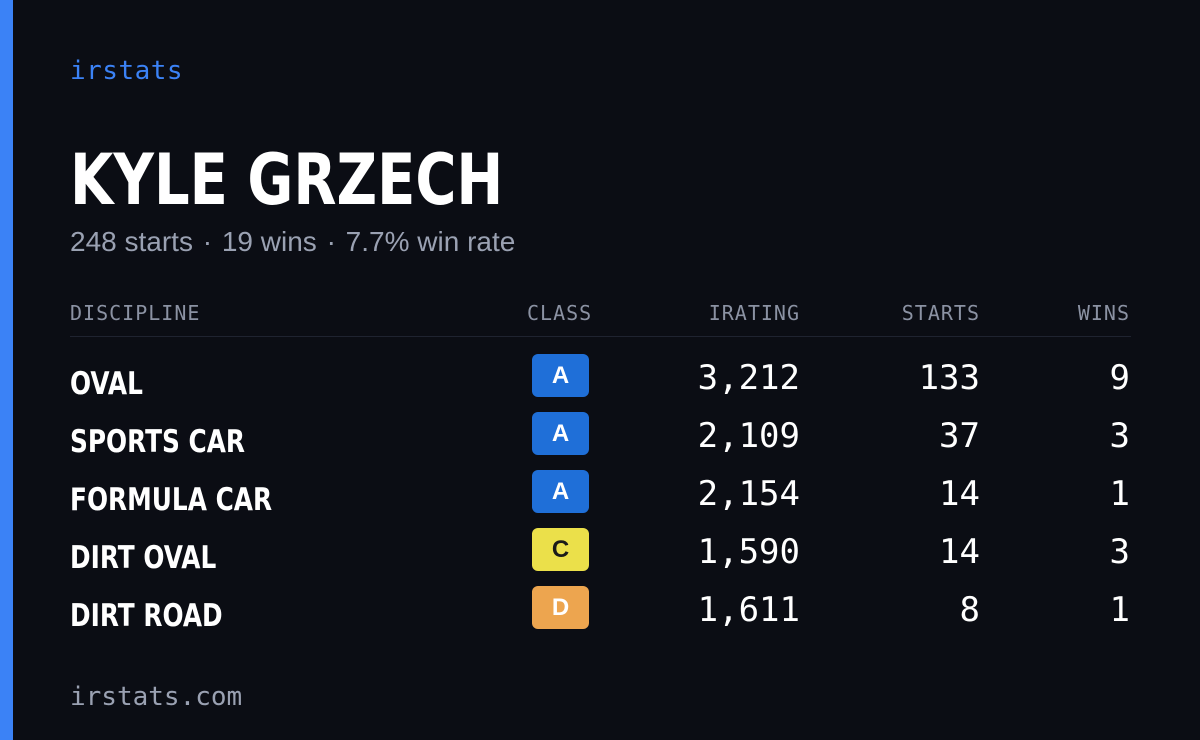 Image resolution: width=1200 pixels, height=740 pixels. I want to click on table-row: SPORTS CAR A 2,109 37 3, so click(600, 441).